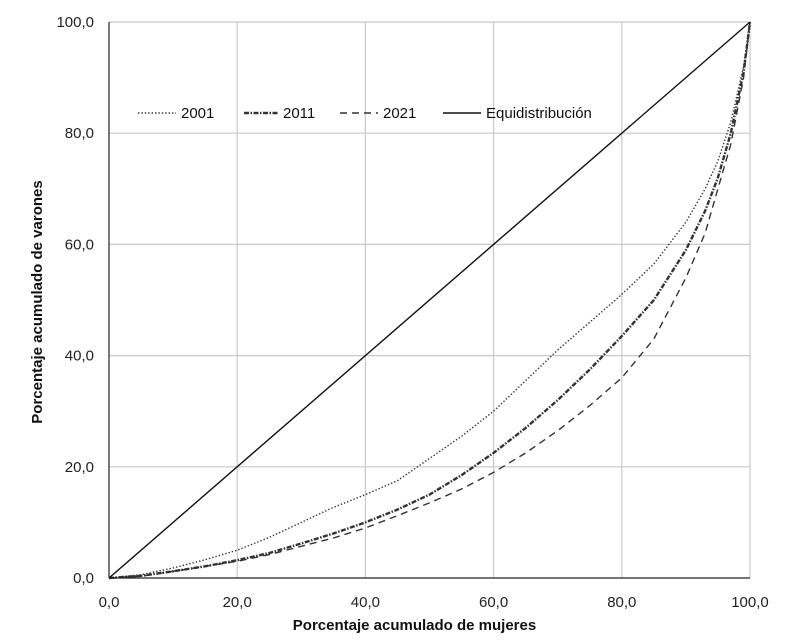 The height and width of the screenshot is (642, 808). I want to click on y-tick-label: 80,0, so click(79, 133).